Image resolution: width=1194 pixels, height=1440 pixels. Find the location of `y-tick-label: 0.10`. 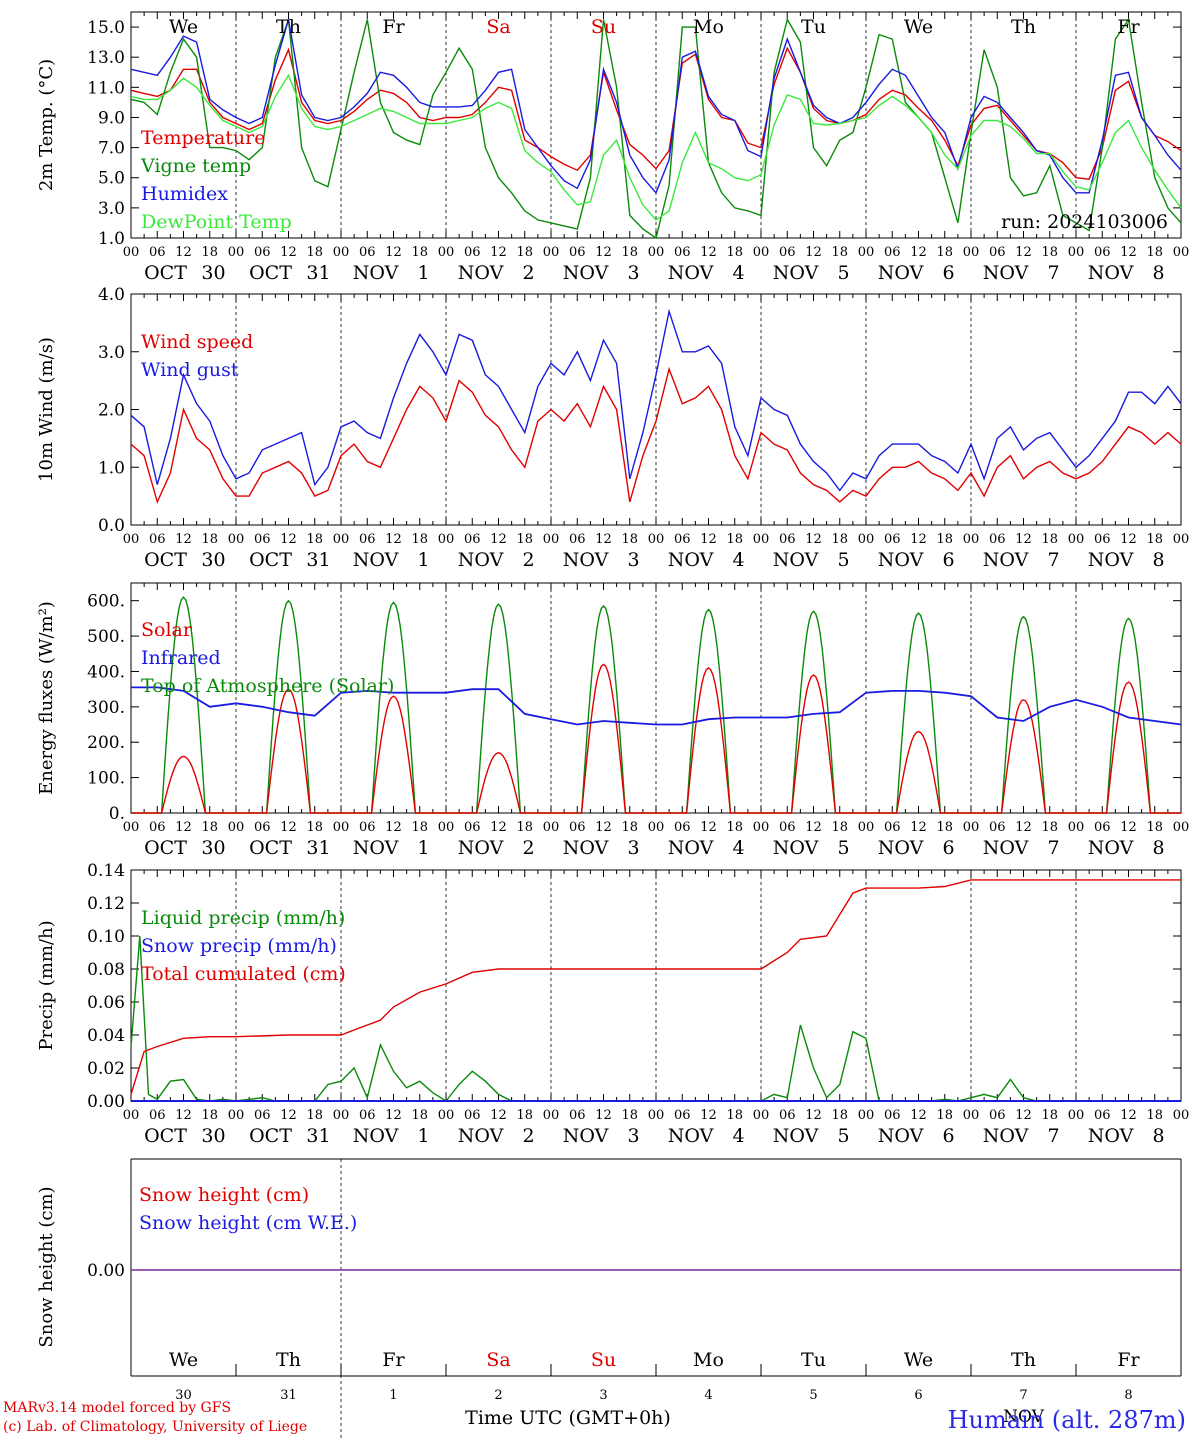

y-tick-label: 0.10 is located at coordinates (106, 937).